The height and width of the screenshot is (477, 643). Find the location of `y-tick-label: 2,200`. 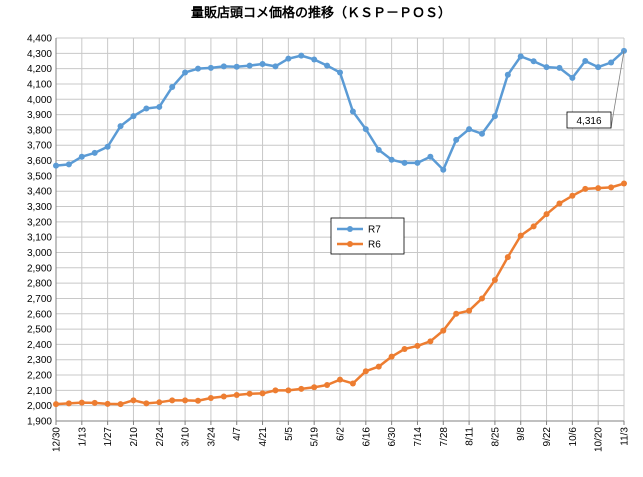

y-tick-label: 2,200 is located at coordinates (39, 376).